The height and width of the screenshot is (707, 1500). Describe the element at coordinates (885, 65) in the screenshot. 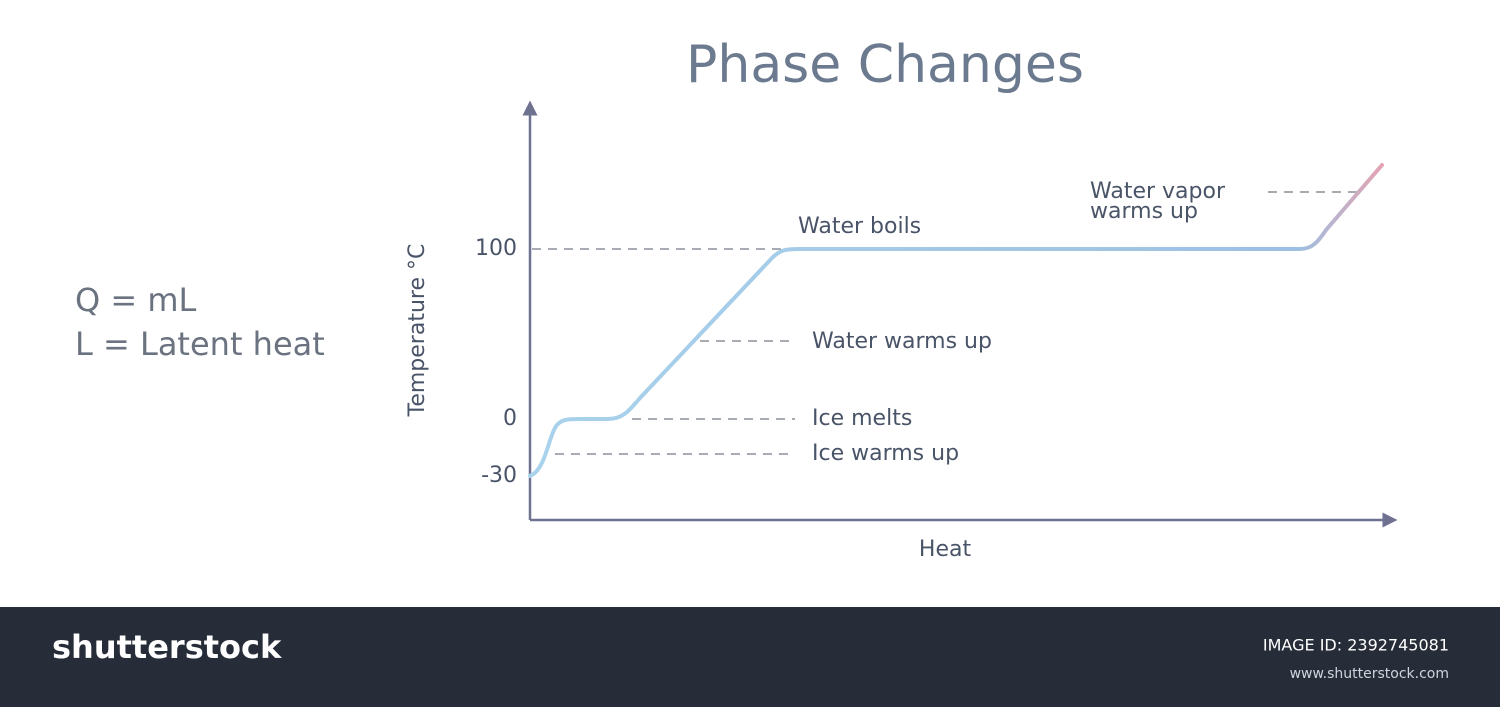

I see `title: Phase Changes` at that location.